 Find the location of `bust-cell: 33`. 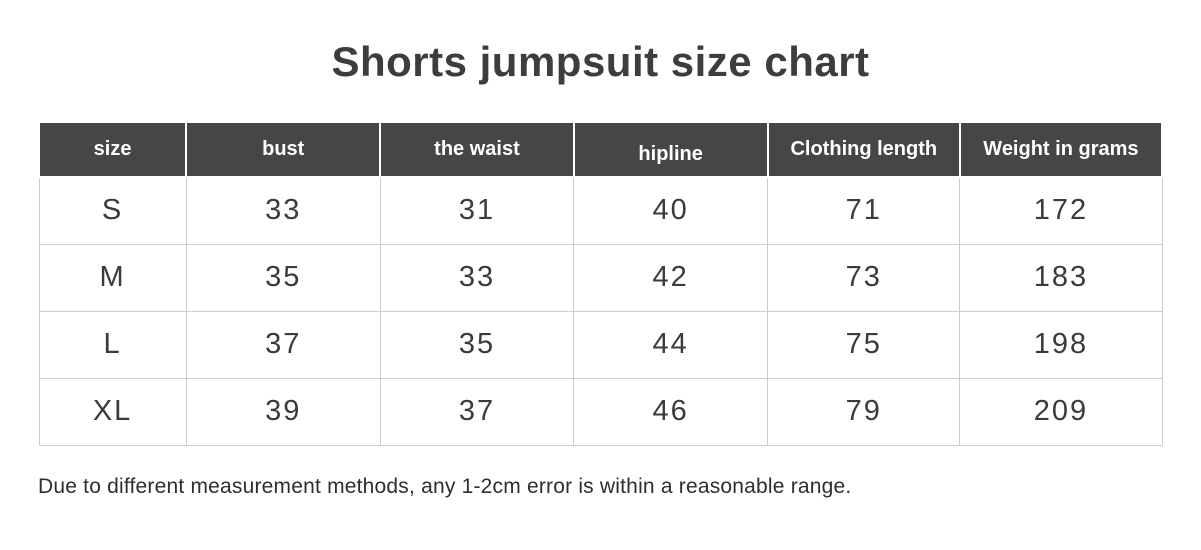

bust-cell: 33 is located at coordinates (283, 210).